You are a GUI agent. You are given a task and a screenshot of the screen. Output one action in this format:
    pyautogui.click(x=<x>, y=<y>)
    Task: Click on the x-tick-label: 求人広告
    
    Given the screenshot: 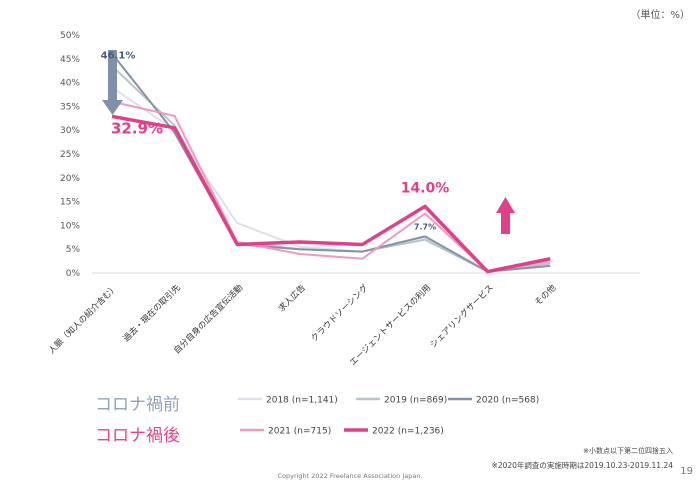 What is the action you would take?
    pyautogui.click(x=292, y=298)
    